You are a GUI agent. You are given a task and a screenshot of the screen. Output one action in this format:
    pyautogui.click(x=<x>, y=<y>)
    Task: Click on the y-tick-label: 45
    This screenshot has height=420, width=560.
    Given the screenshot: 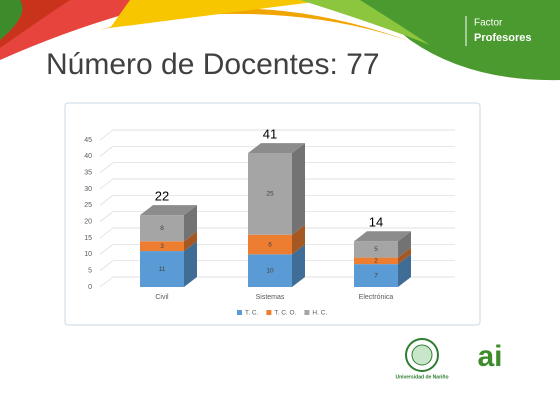 What is the action you would take?
    pyautogui.click(x=88, y=140)
    